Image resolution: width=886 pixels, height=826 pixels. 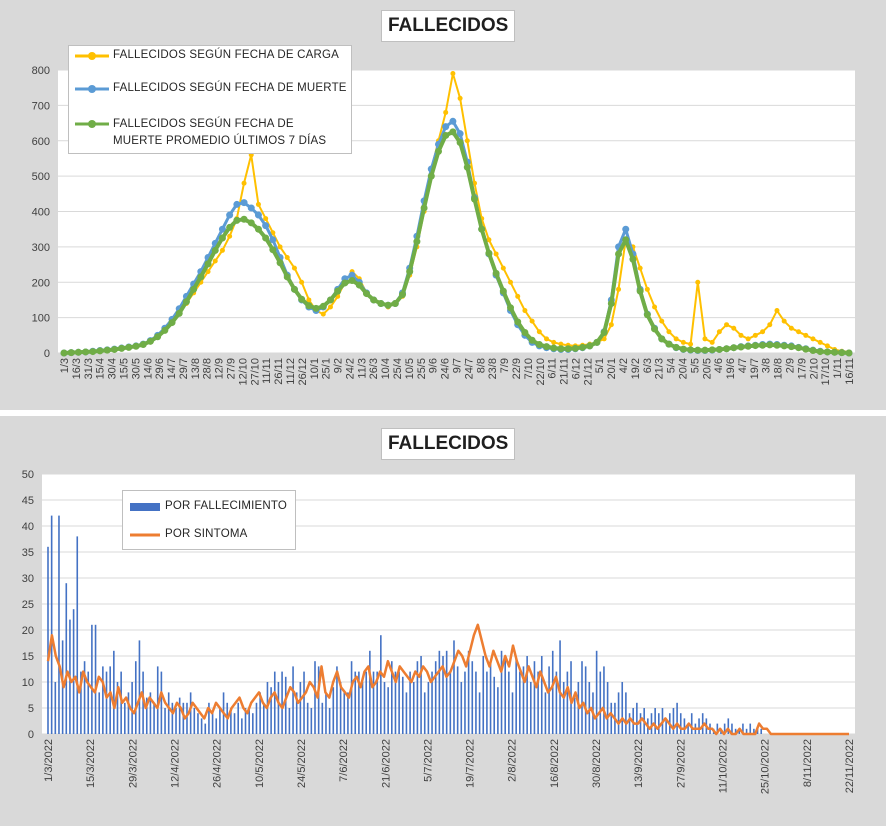 What do you see at coordinates (639, 763) in the screenshot?
I see `x-tick-label: 13/9/2022` at bounding box center [639, 763].